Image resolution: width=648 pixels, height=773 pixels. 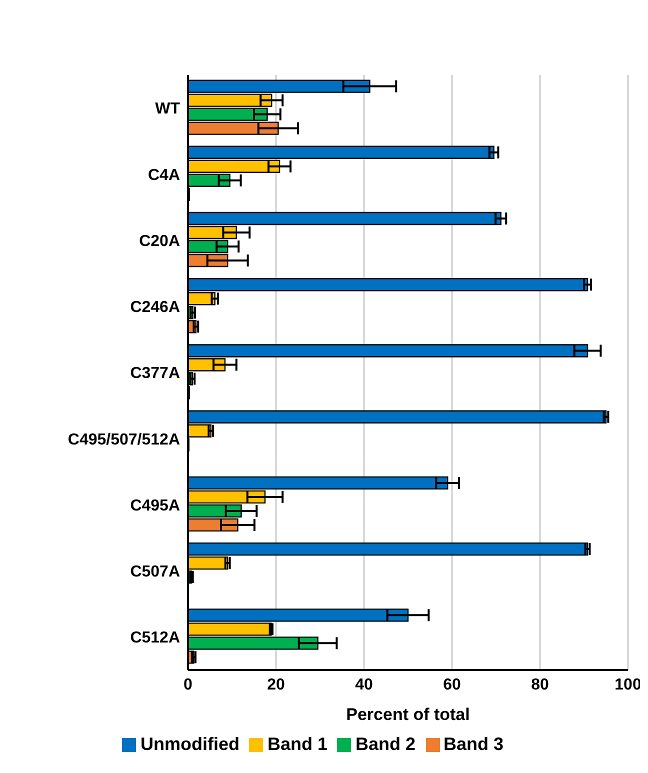 I want to click on y-tick-label: C20A, so click(x=159, y=241).